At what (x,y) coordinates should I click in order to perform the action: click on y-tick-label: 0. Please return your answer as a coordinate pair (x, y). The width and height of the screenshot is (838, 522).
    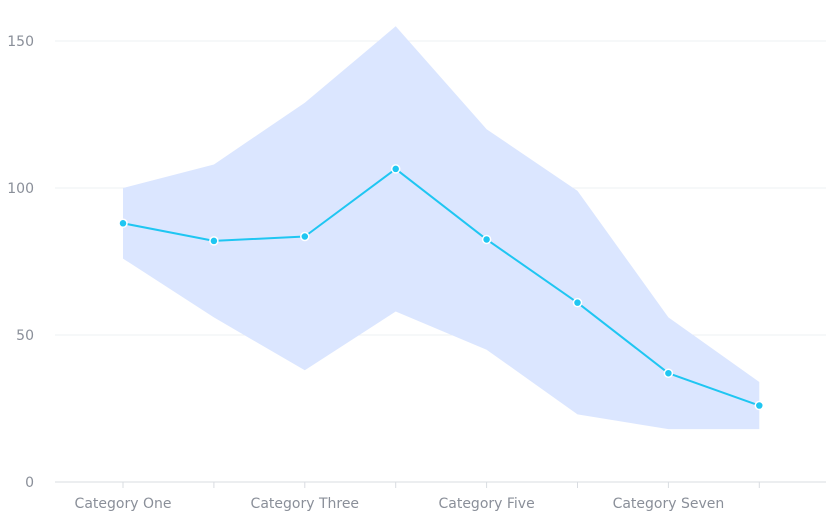
    Looking at the image, I should click on (29, 483).